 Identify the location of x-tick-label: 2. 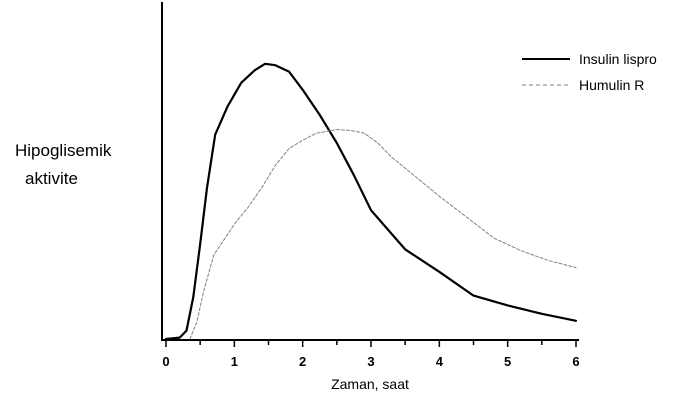
(302, 361).